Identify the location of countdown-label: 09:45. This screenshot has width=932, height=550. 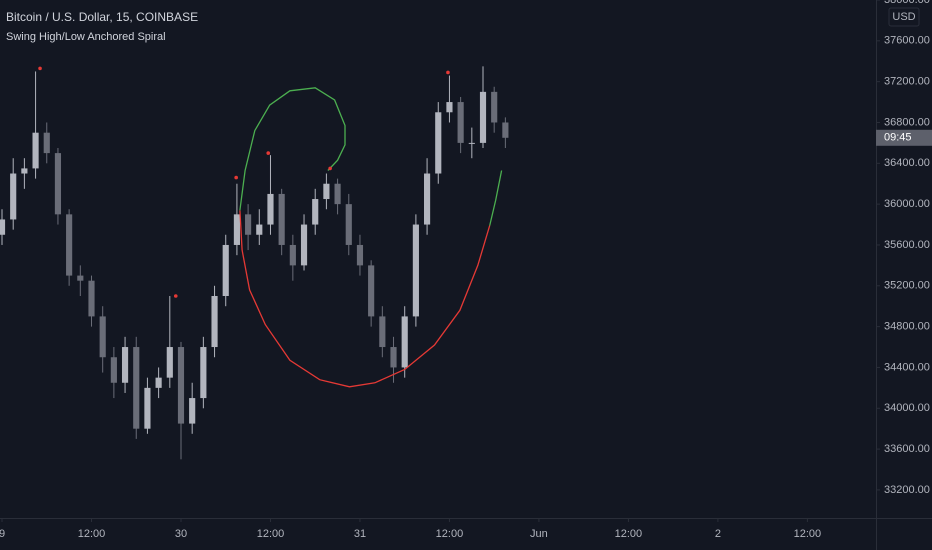
(898, 138).